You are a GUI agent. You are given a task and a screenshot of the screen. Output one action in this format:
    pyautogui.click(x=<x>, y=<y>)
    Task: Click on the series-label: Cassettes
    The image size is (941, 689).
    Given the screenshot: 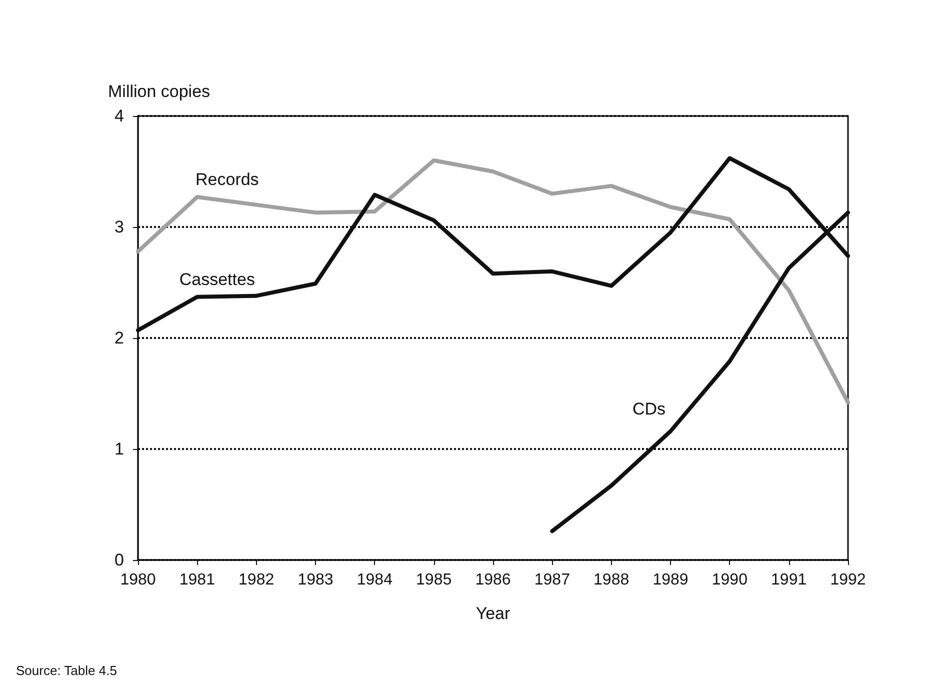 What is the action you would take?
    pyautogui.click(x=217, y=279)
    